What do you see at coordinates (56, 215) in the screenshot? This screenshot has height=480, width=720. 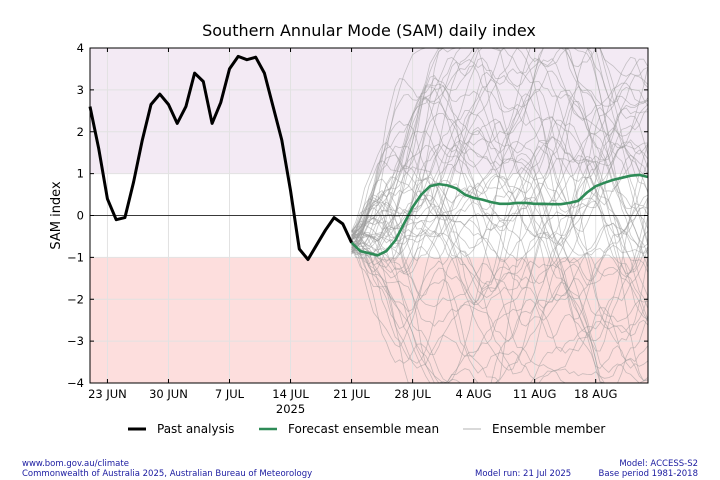 I see `y-axis-label: SAM index` at bounding box center [56, 215].